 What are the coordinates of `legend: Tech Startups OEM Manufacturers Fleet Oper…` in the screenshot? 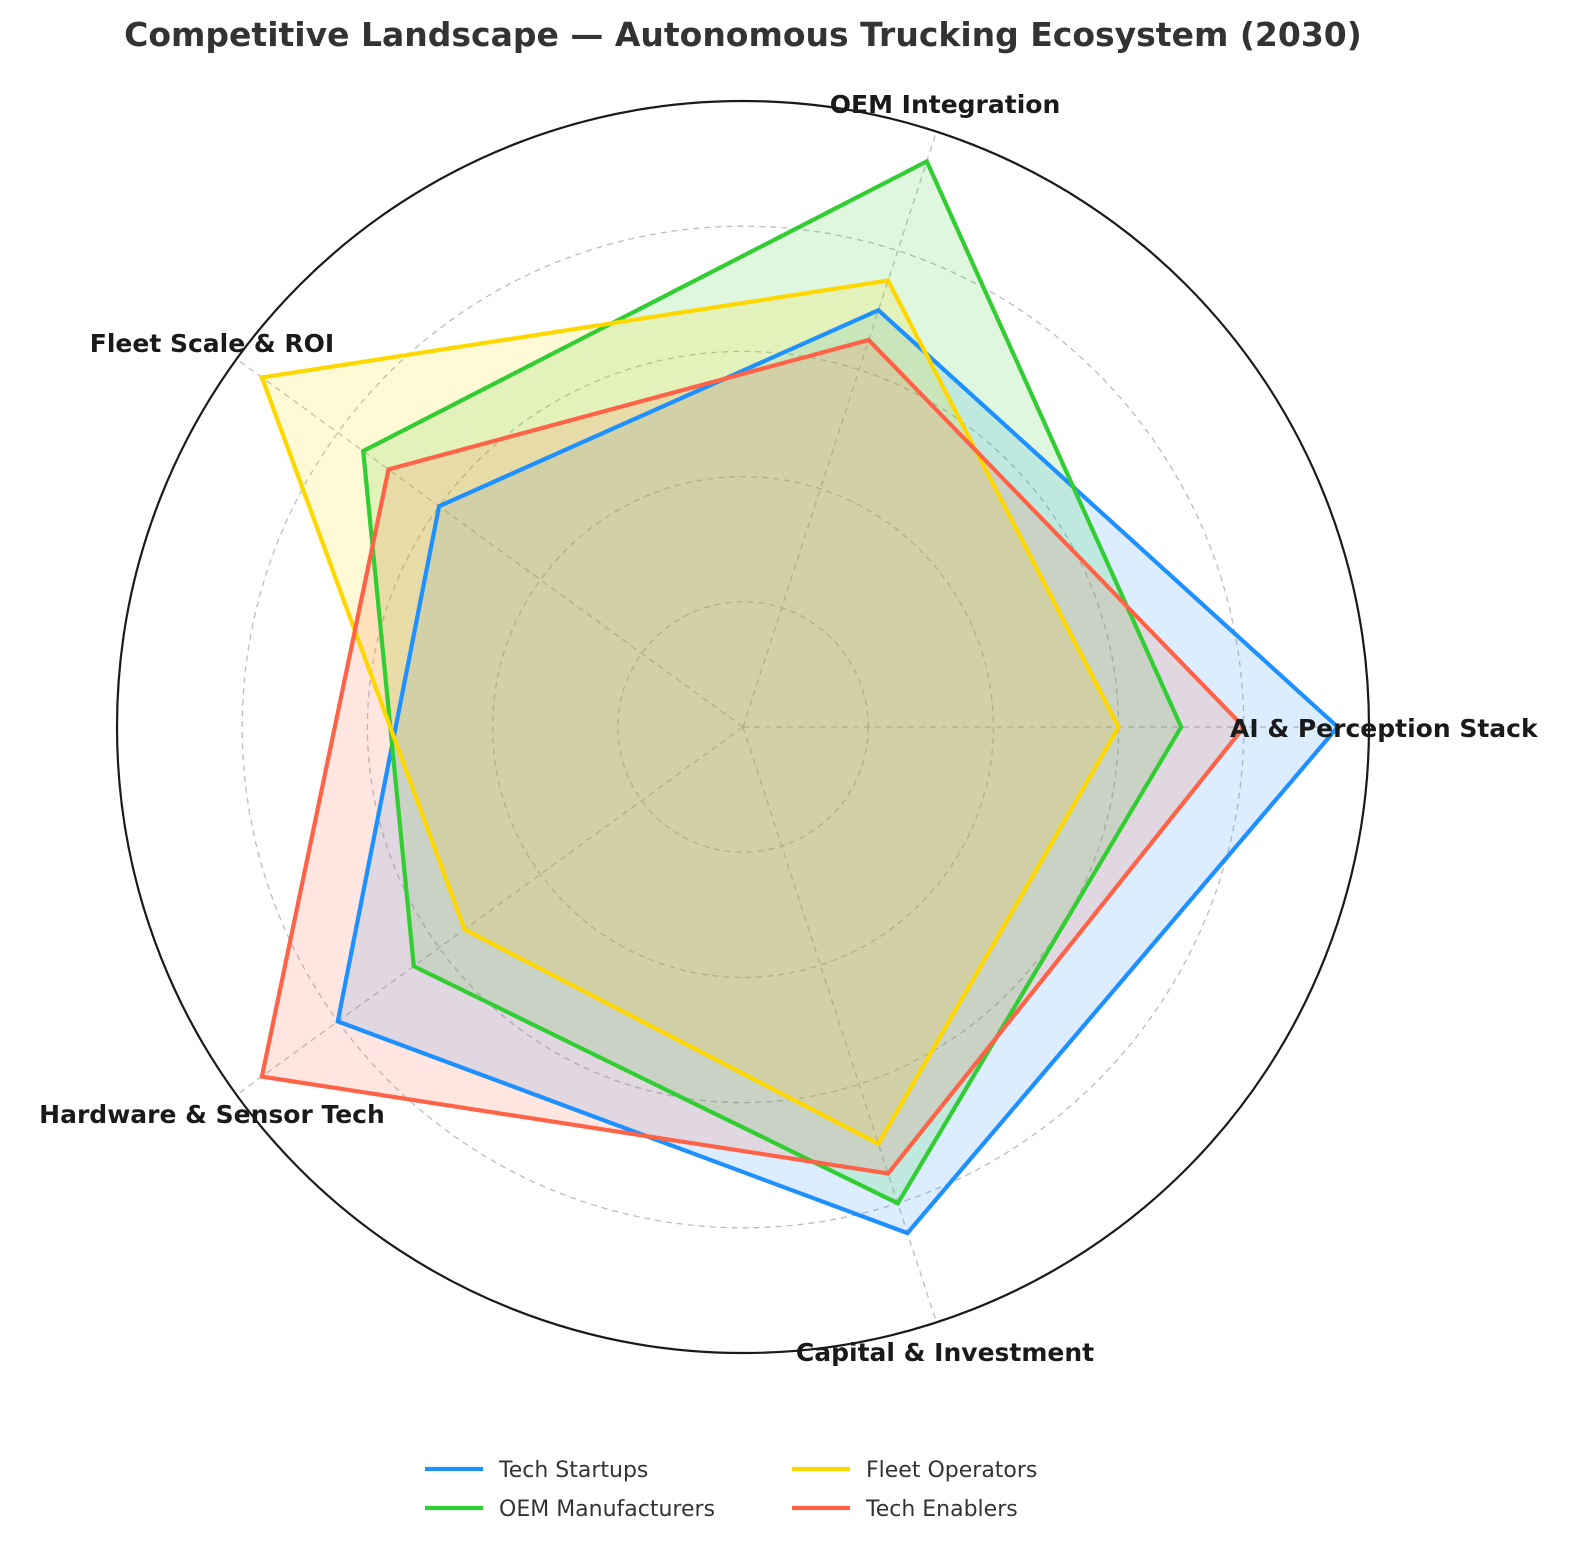 It's located at (731, 1490).